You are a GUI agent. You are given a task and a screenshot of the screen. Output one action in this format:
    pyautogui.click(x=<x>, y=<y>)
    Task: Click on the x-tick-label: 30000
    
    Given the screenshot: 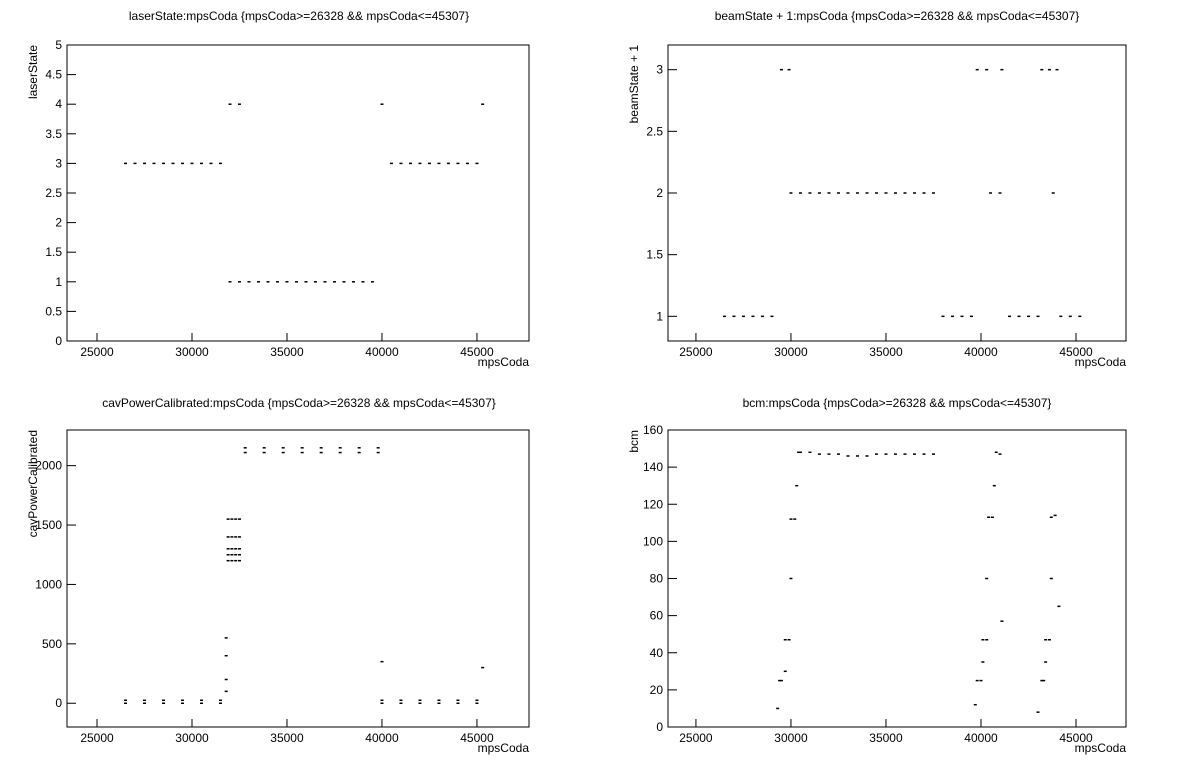 What is the action you would take?
    pyautogui.click(x=791, y=352)
    